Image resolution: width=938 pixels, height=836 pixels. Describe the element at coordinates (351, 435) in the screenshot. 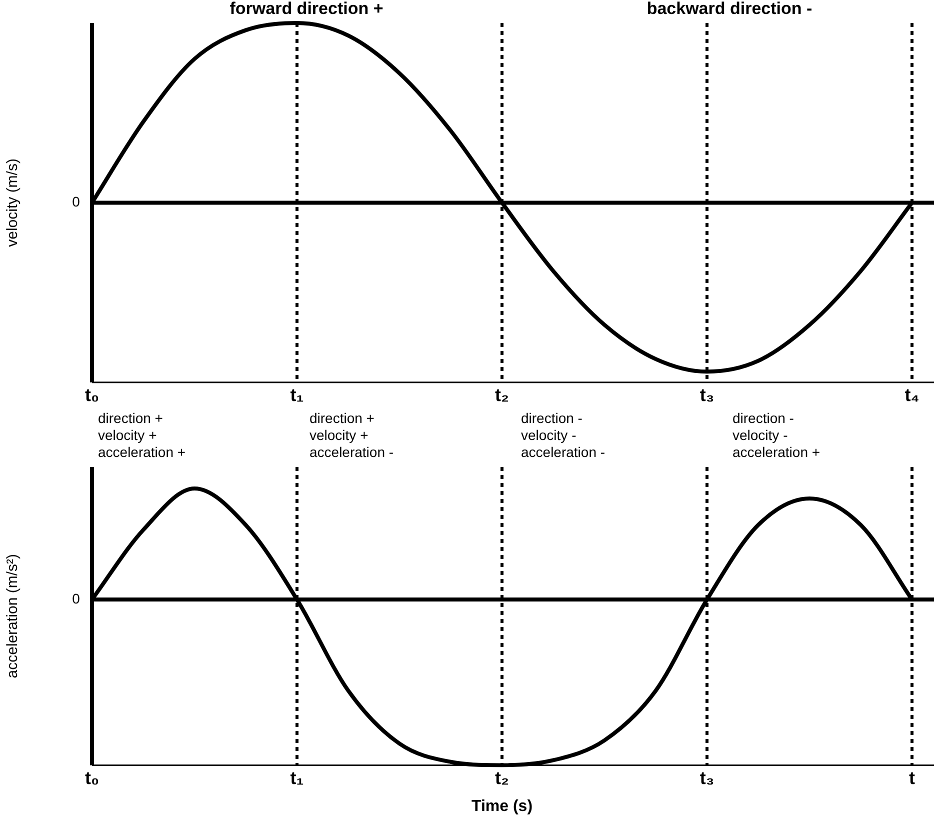

I see `text: direction + velocity + acceleration -` at that location.